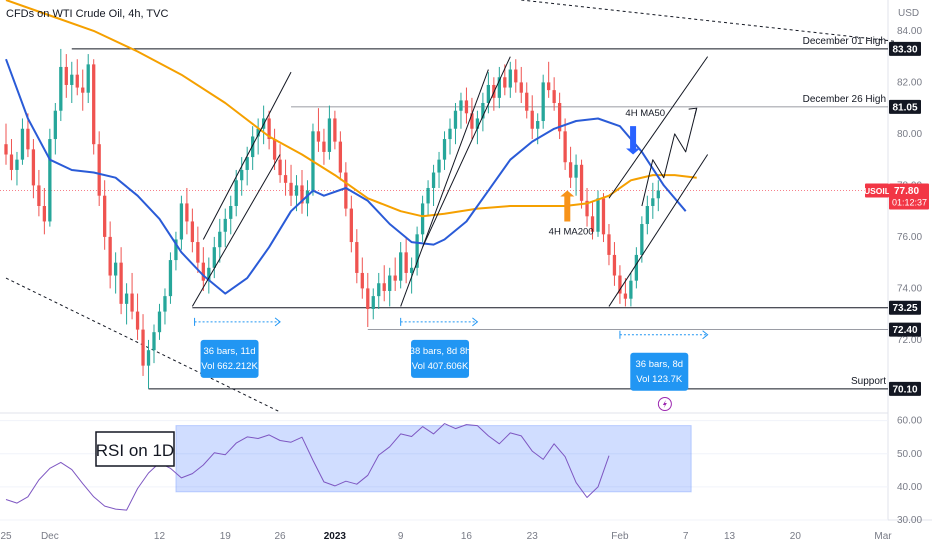 Image resolution: width=932 pixels, height=555 pixels. Describe the element at coordinates (705, 335) in the screenshot. I see `range-3-arrow` at that location.